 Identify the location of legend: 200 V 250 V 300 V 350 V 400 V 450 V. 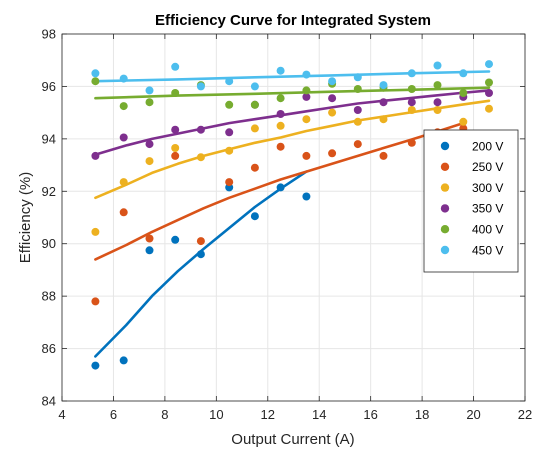
(471, 201).